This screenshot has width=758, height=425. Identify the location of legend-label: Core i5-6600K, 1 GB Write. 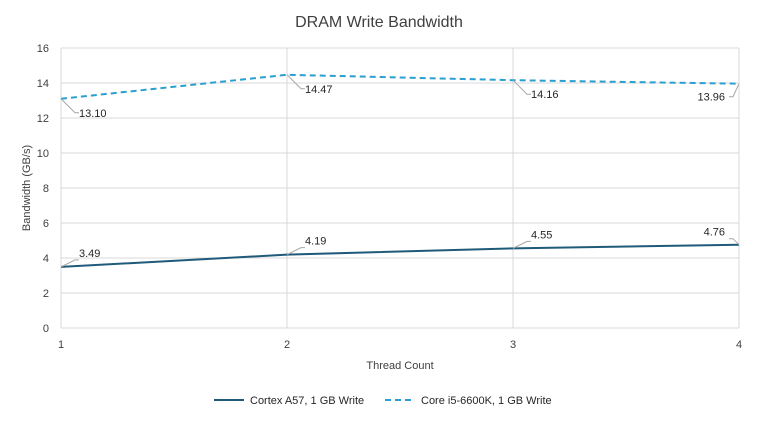
(486, 401).